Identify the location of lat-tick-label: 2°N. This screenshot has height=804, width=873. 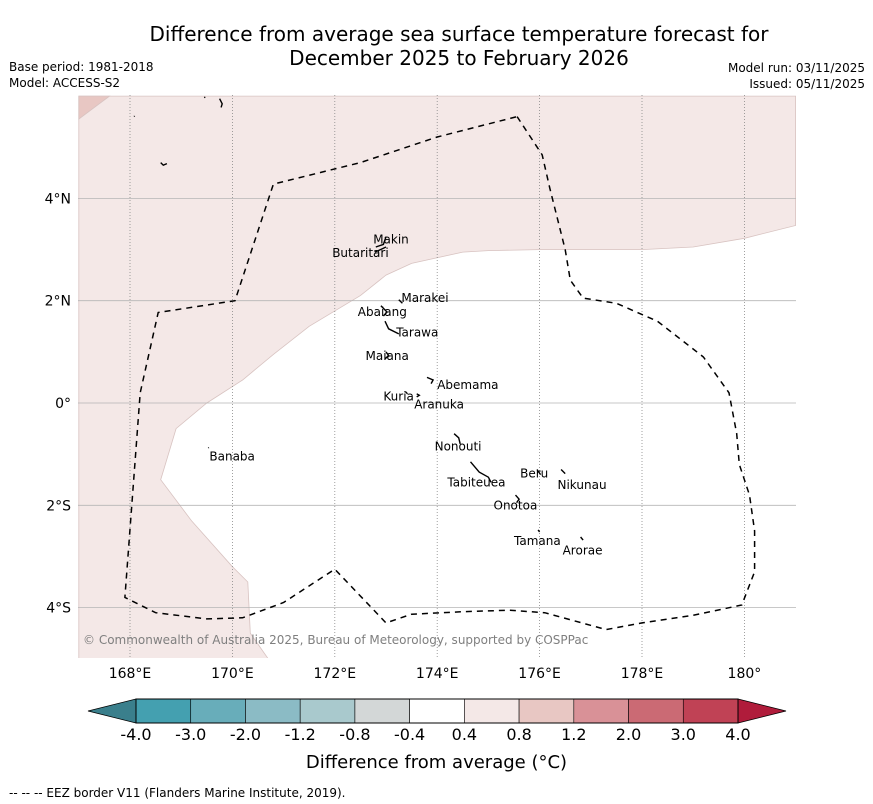
(58, 302).